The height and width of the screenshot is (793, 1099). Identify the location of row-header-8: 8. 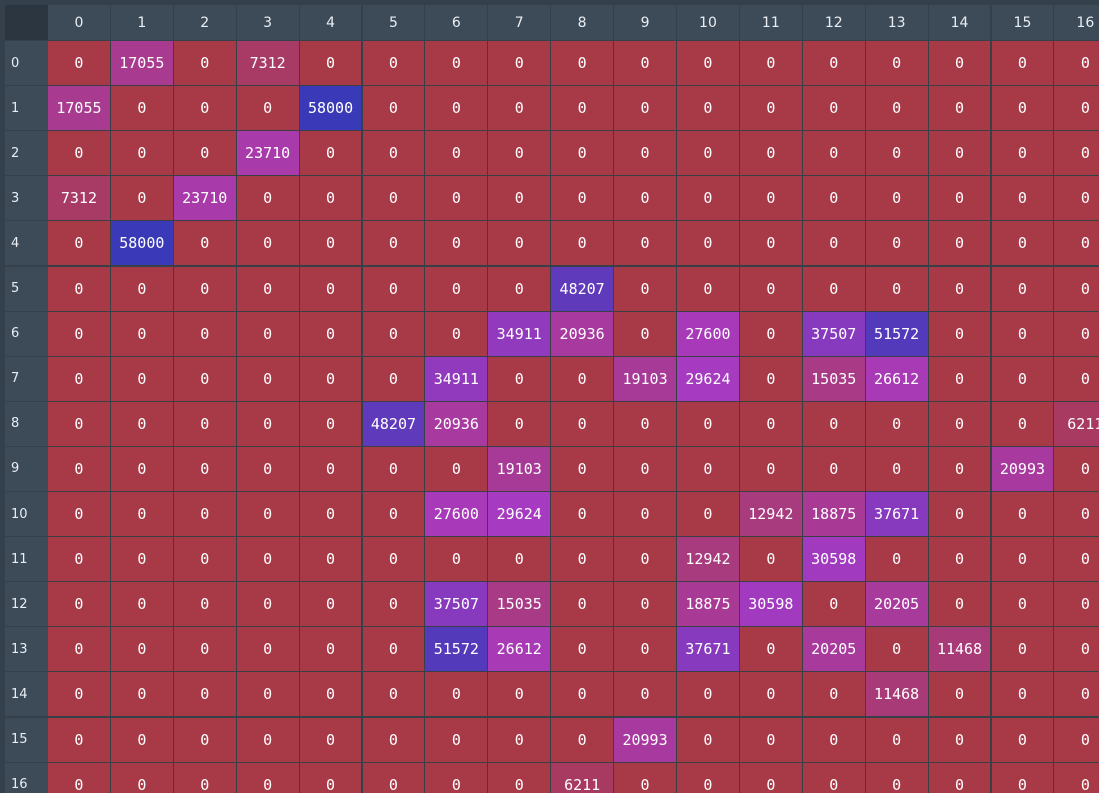
(26, 423).